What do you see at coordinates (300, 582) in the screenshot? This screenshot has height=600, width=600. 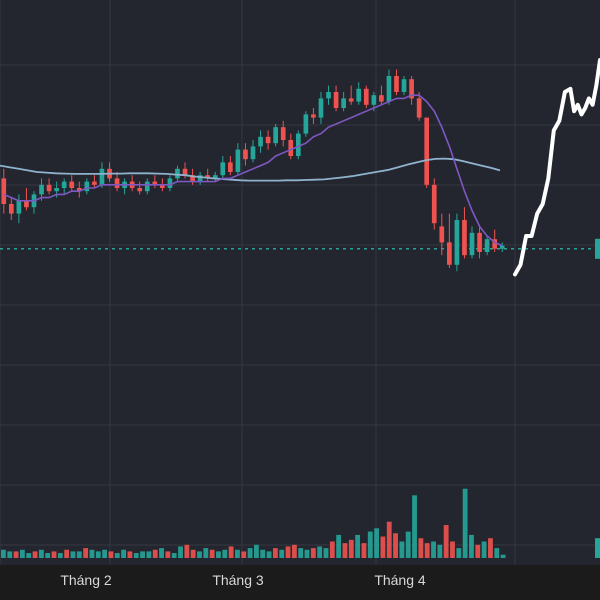 I see `x-axis: Tháng 2 Tháng 3 Tháng 4` at bounding box center [300, 582].